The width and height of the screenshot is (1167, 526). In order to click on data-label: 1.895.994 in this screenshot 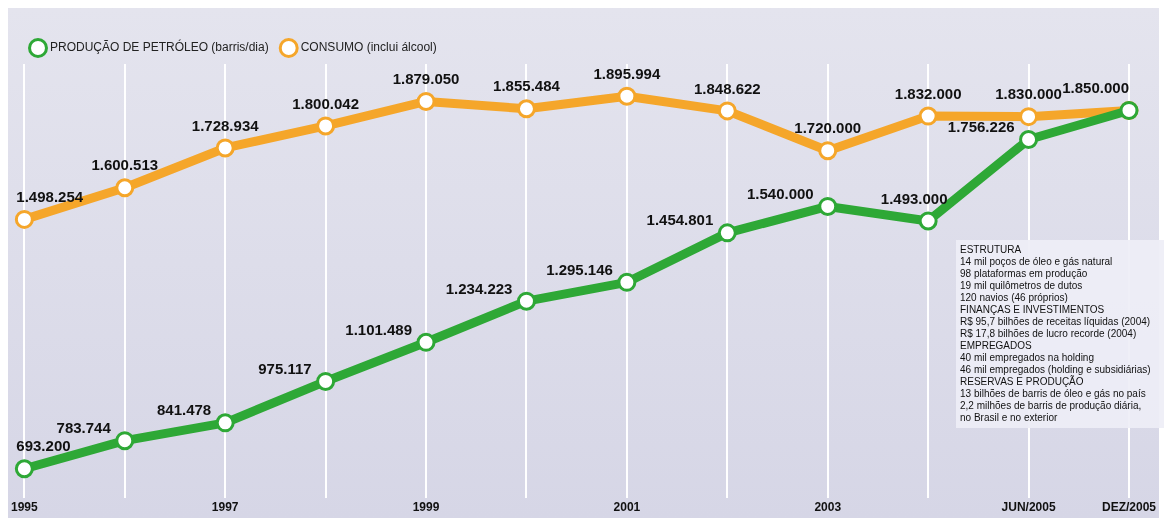, I will do `click(627, 73)`.